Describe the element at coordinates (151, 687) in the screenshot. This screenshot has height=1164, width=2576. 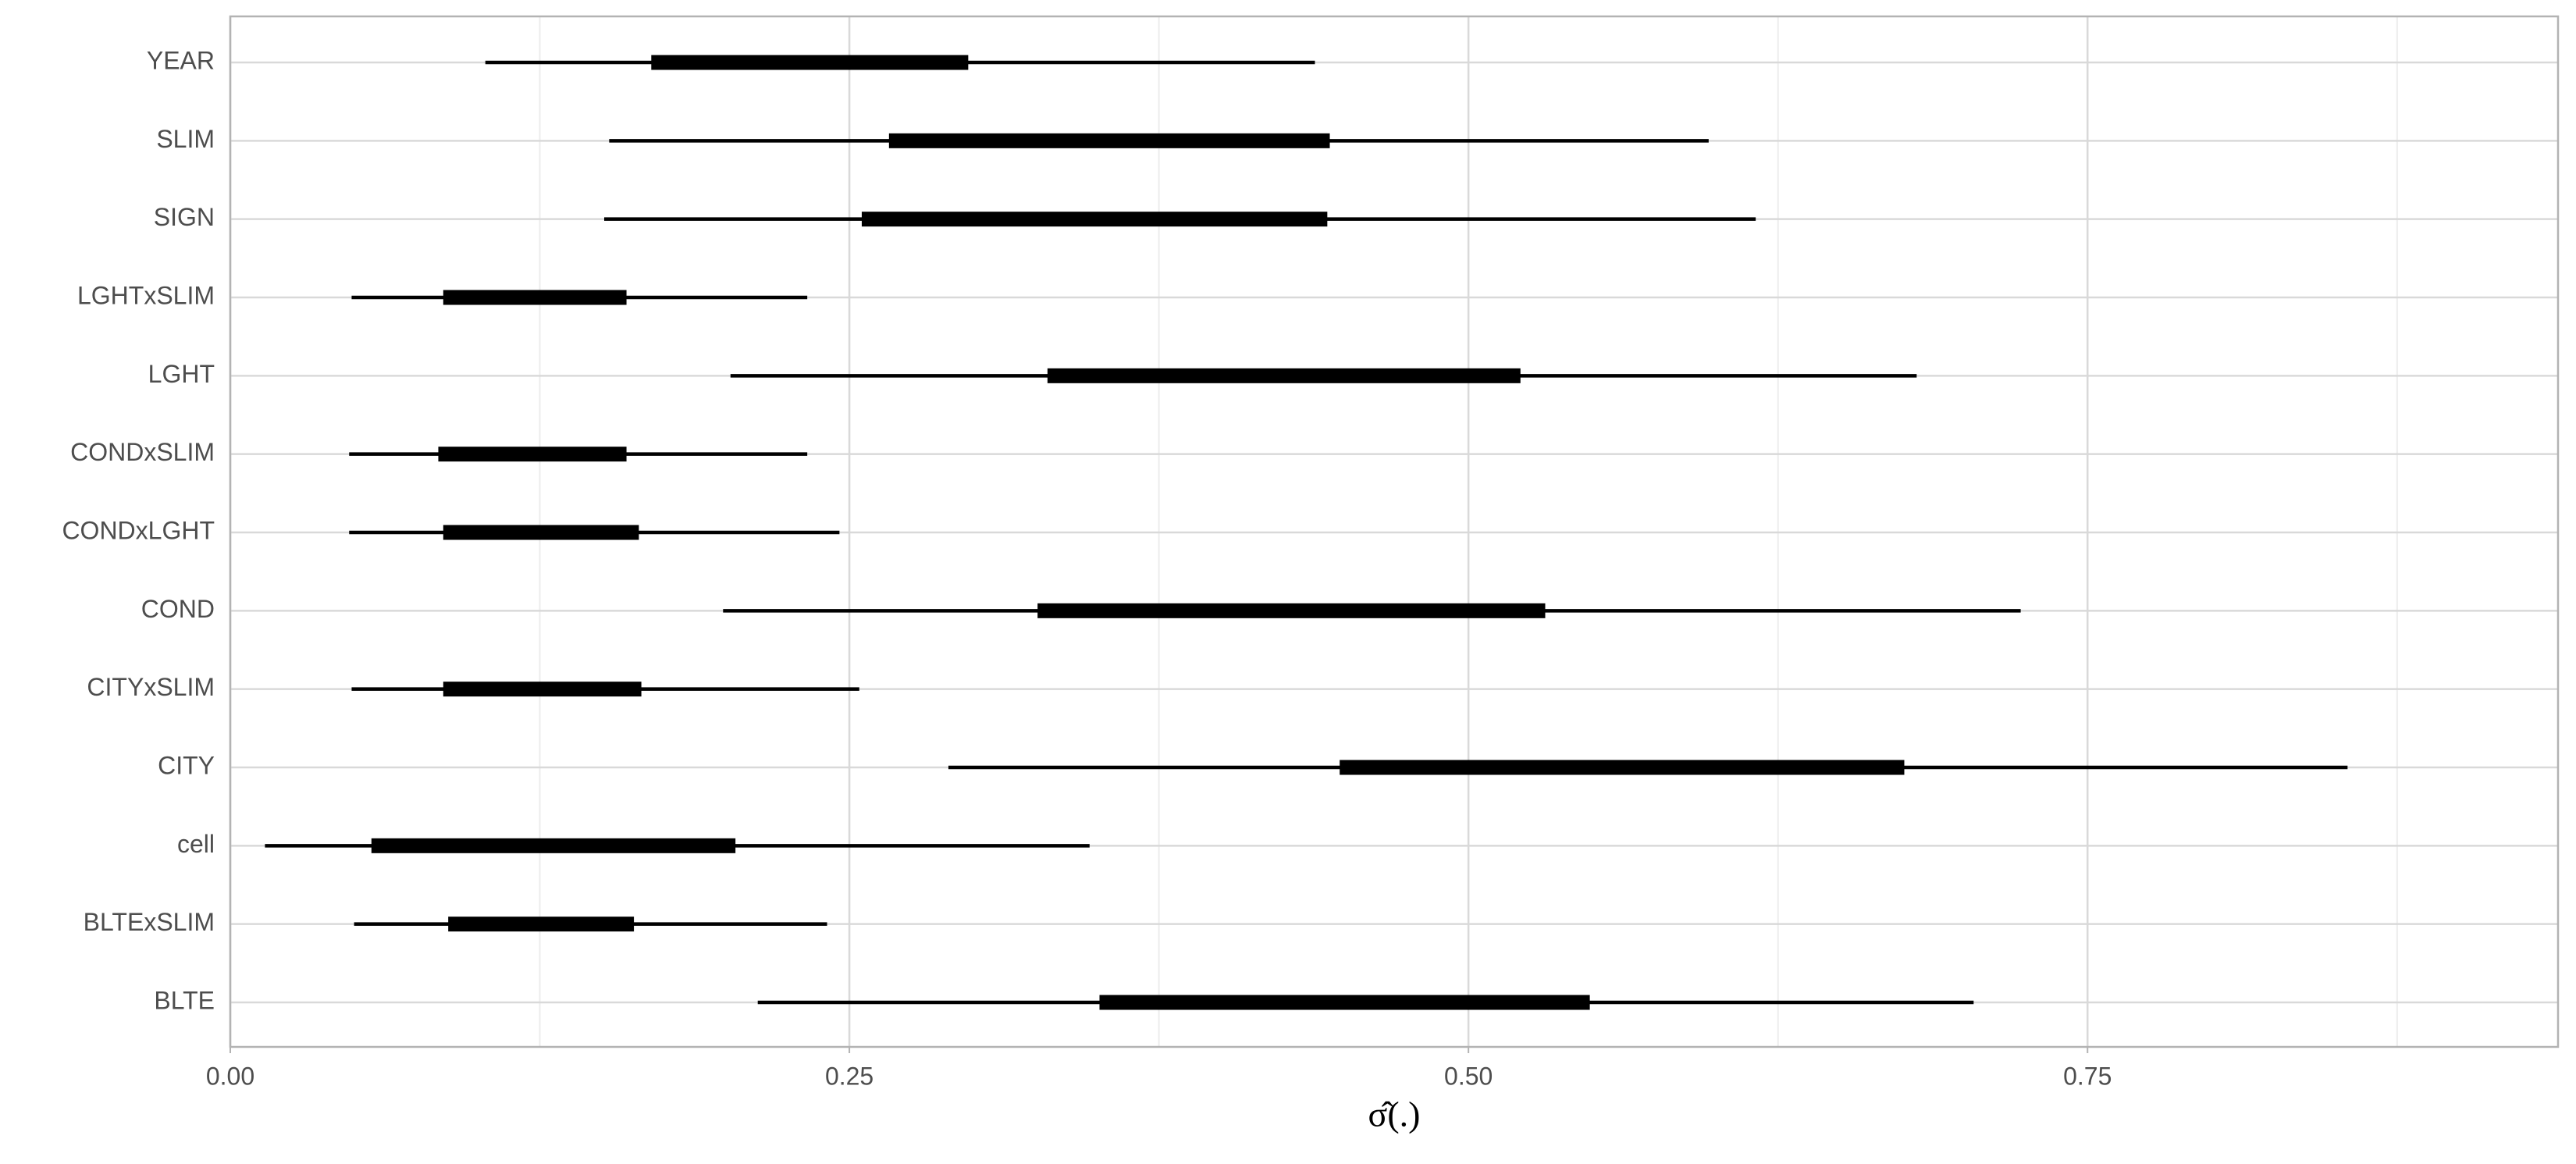
I see `y-tick-label: CITYxSLIM` at that location.